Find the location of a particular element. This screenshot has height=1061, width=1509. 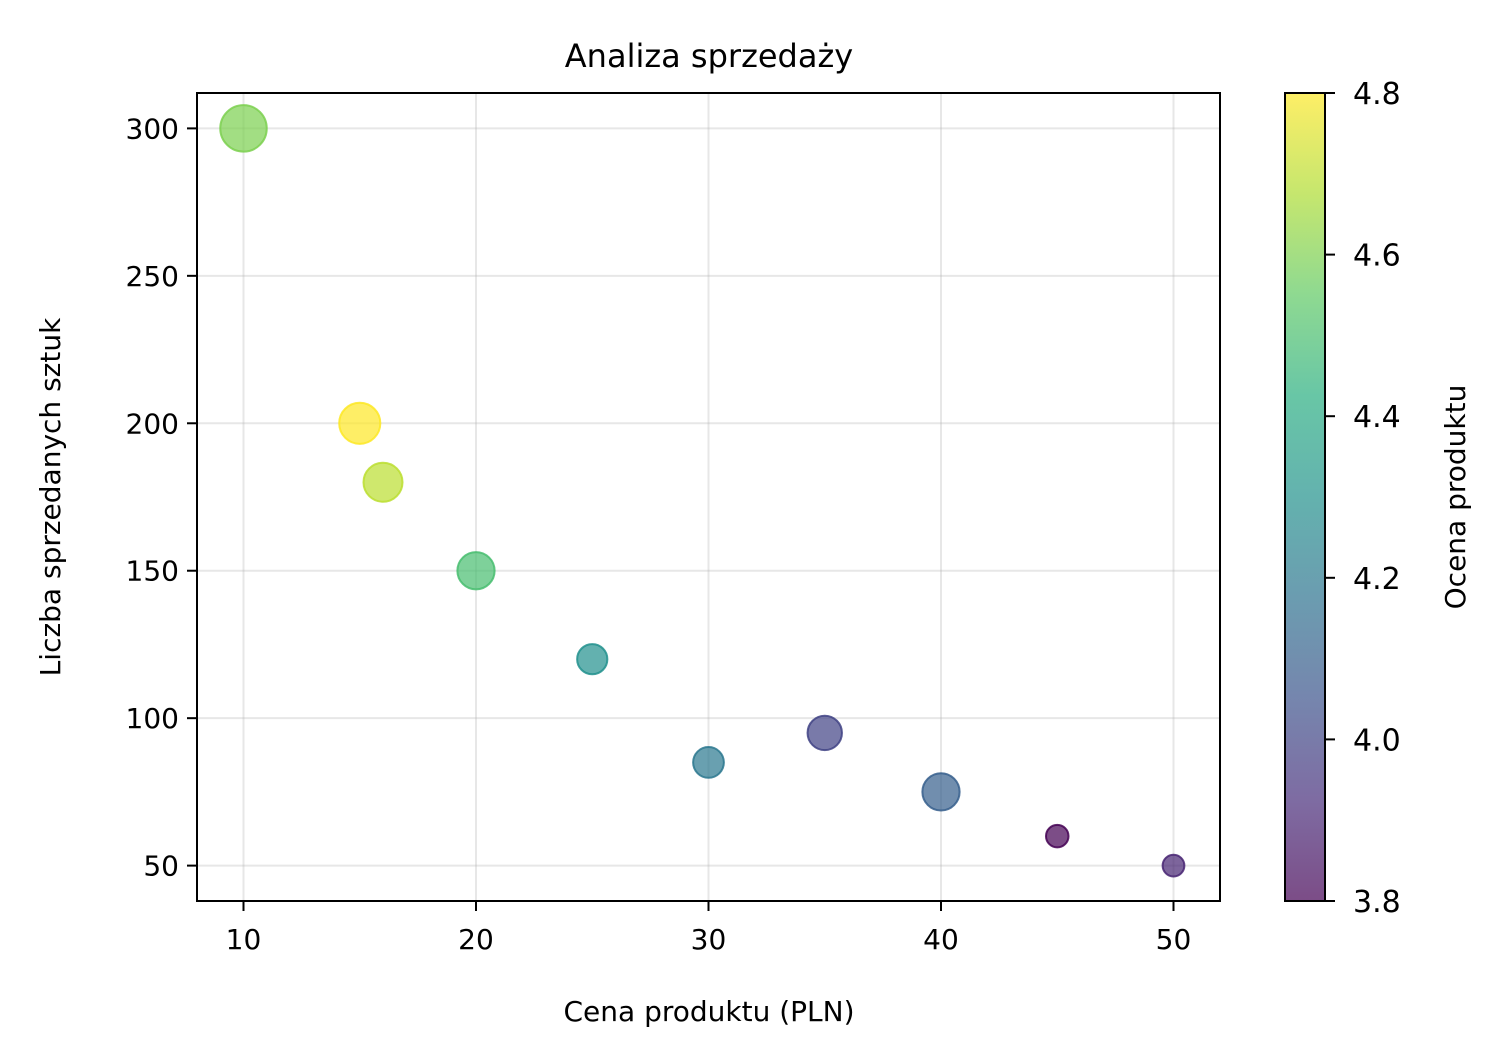

x-axis-ticks: 10 20 30 40 50 is located at coordinates (709, 928).